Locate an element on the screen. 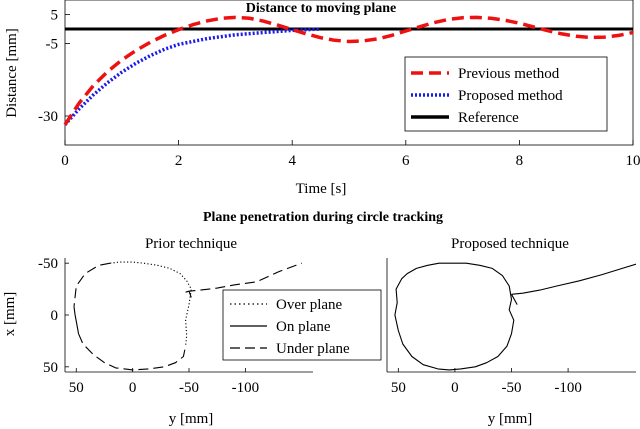  x-tick-label: 10 is located at coordinates (633, 161).